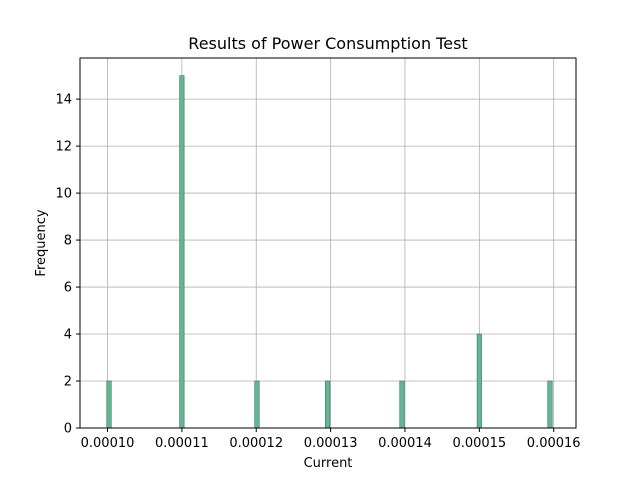 This screenshot has height=480, width=640. What do you see at coordinates (68, 288) in the screenshot?
I see `y-tick-label: 6` at bounding box center [68, 288].